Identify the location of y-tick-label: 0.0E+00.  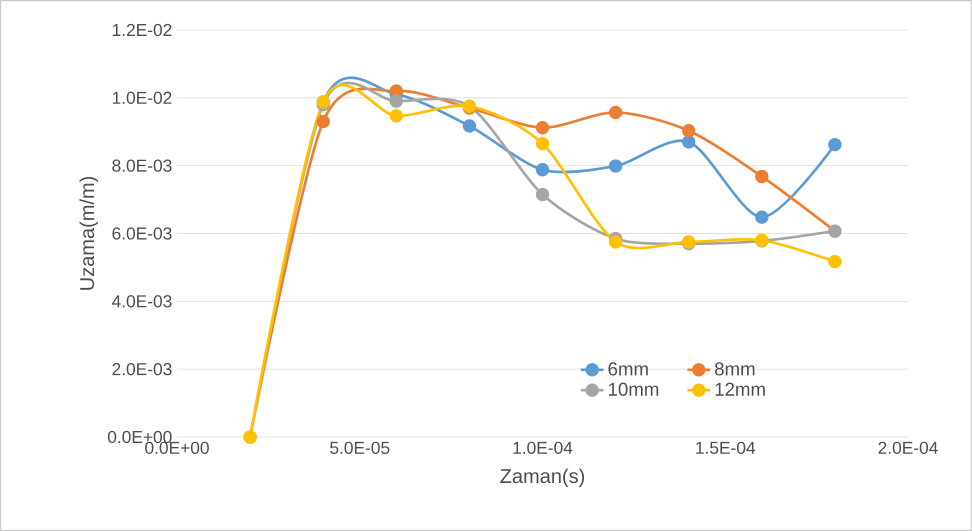
(140, 437).